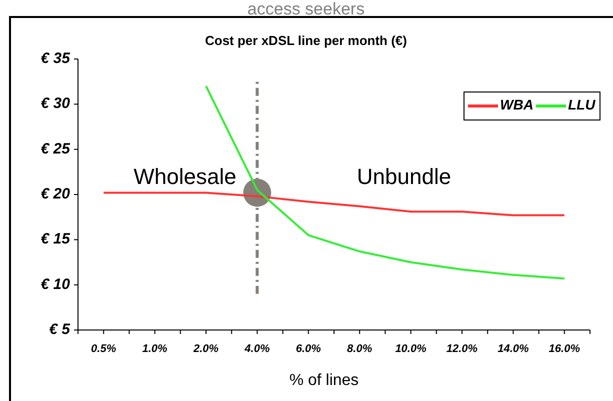 The width and height of the screenshot is (613, 401). Describe the element at coordinates (185, 176) in the screenshot. I see `annotation: Wholesale` at that location.